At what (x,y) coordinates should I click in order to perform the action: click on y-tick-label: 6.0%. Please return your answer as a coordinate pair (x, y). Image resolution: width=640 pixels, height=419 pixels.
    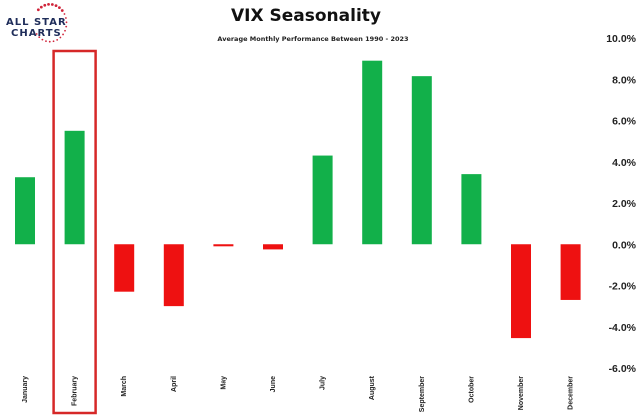
    Looking at the image, I should click on (624, 122).